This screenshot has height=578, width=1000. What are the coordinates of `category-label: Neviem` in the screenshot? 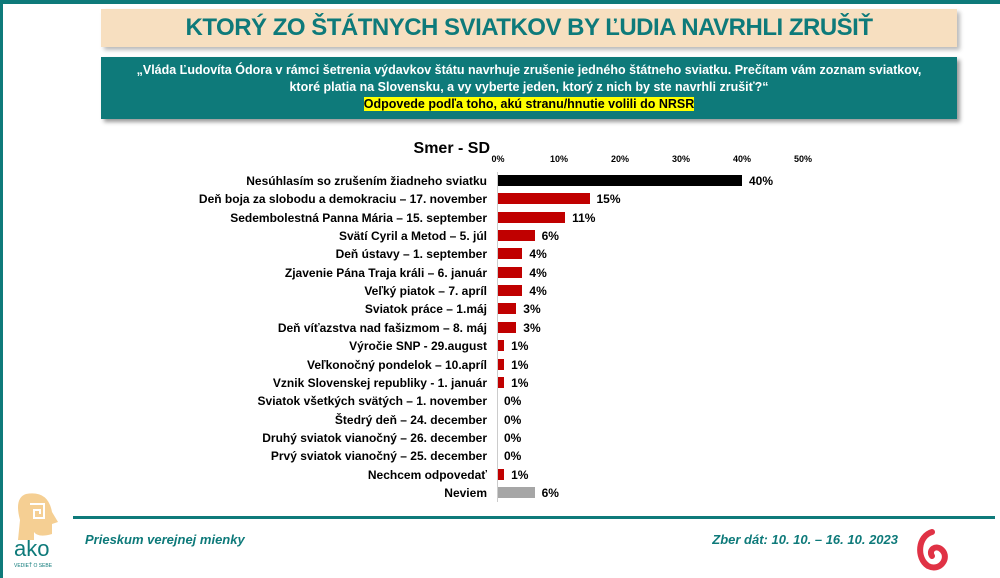 It's located at (465, 492).